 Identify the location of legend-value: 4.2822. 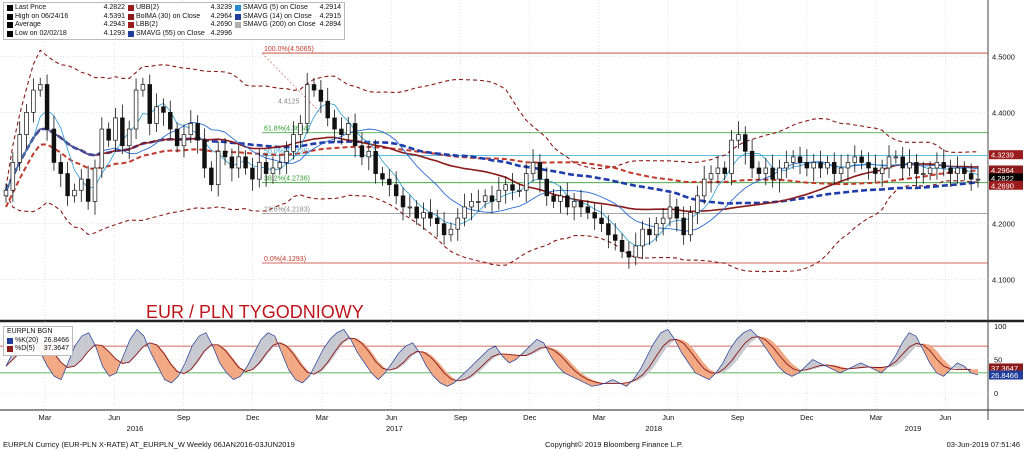
(114, 7).